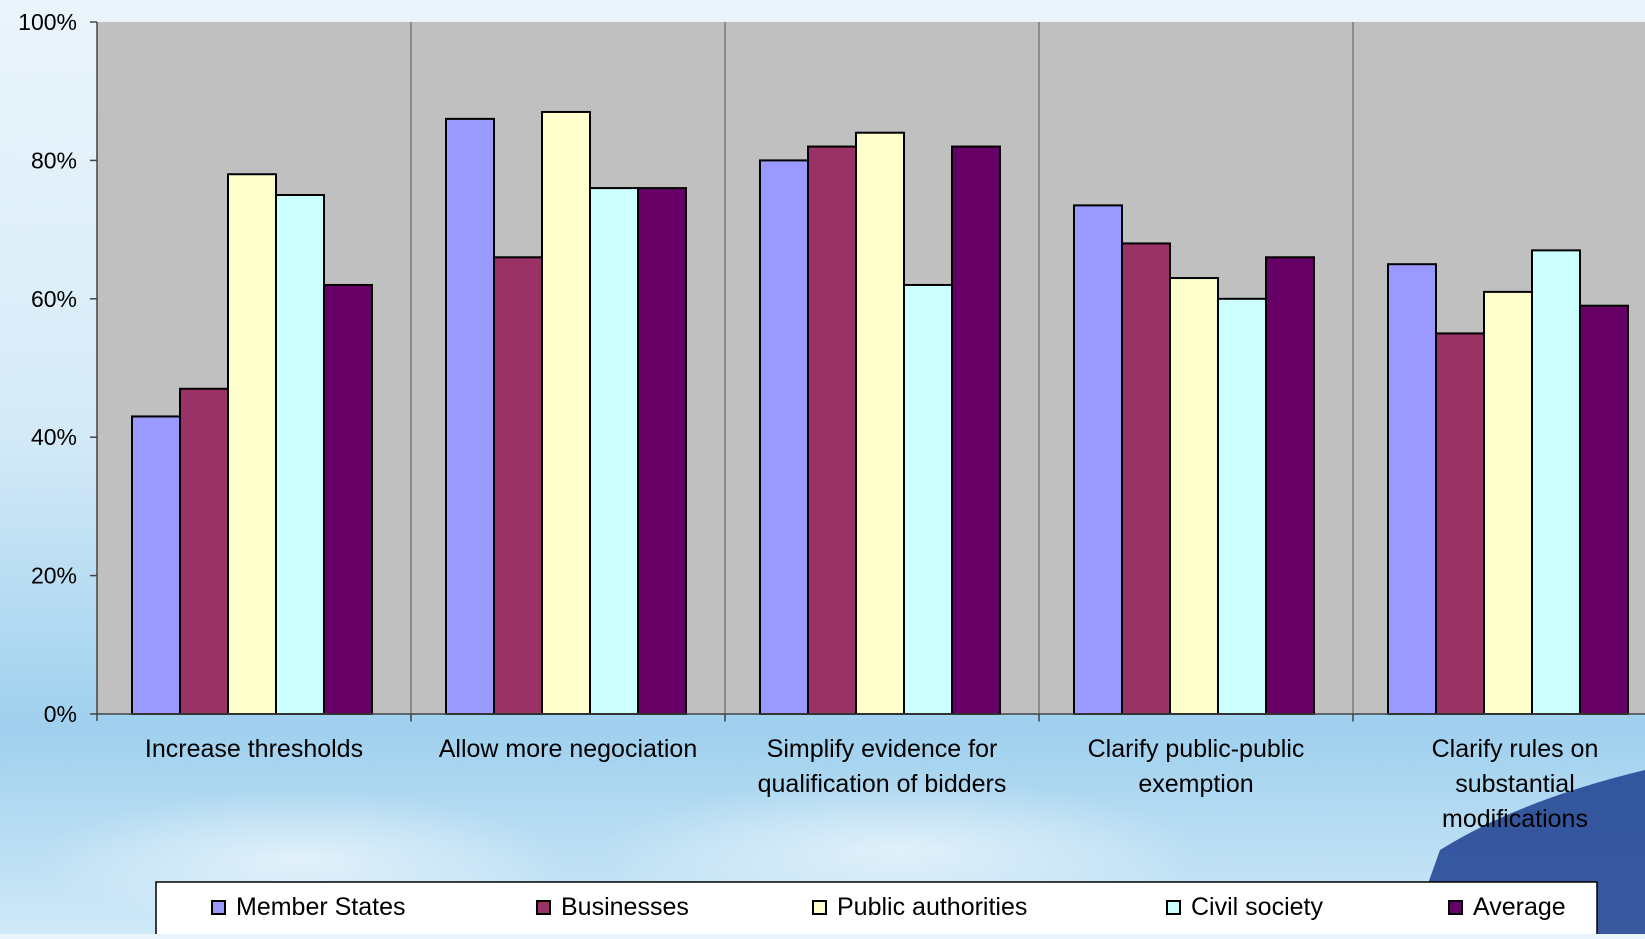  I want to click on x-category-label: Allow more negociation, so click(568, 749).